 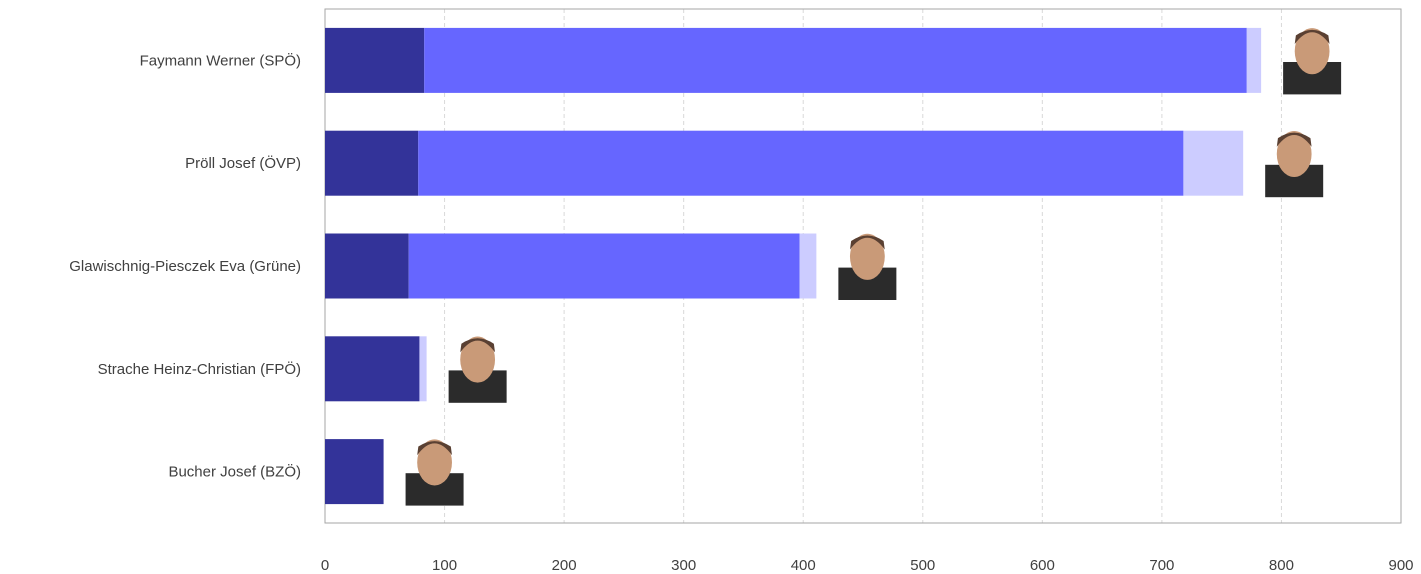 I want to click on category-label: Pröll Josef (ÖVP), so click(x=243, y=163).